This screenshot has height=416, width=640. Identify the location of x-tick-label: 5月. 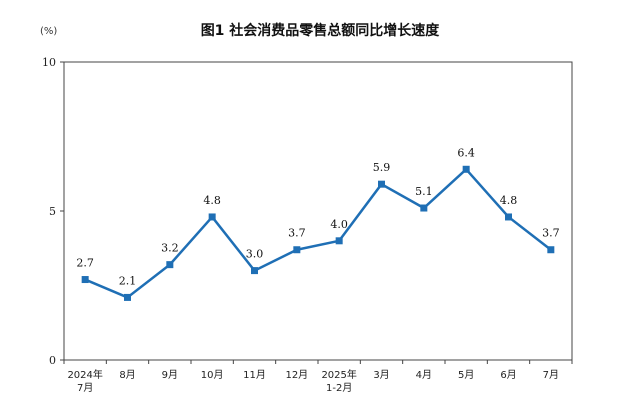
(466, 375).